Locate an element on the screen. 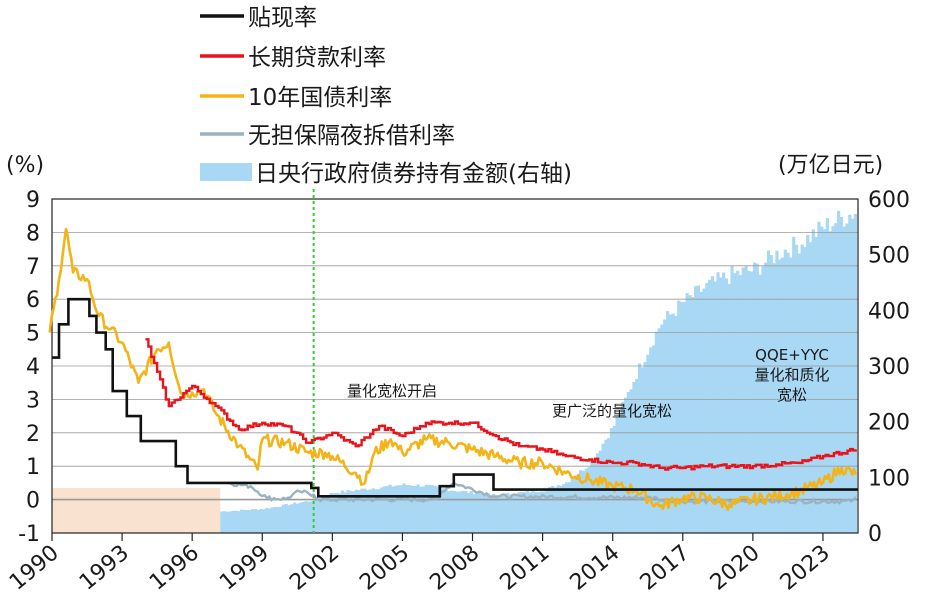 This screenshot has width=932, height=606. x-tick-label: 2017 is located at coordinates (665, 567).